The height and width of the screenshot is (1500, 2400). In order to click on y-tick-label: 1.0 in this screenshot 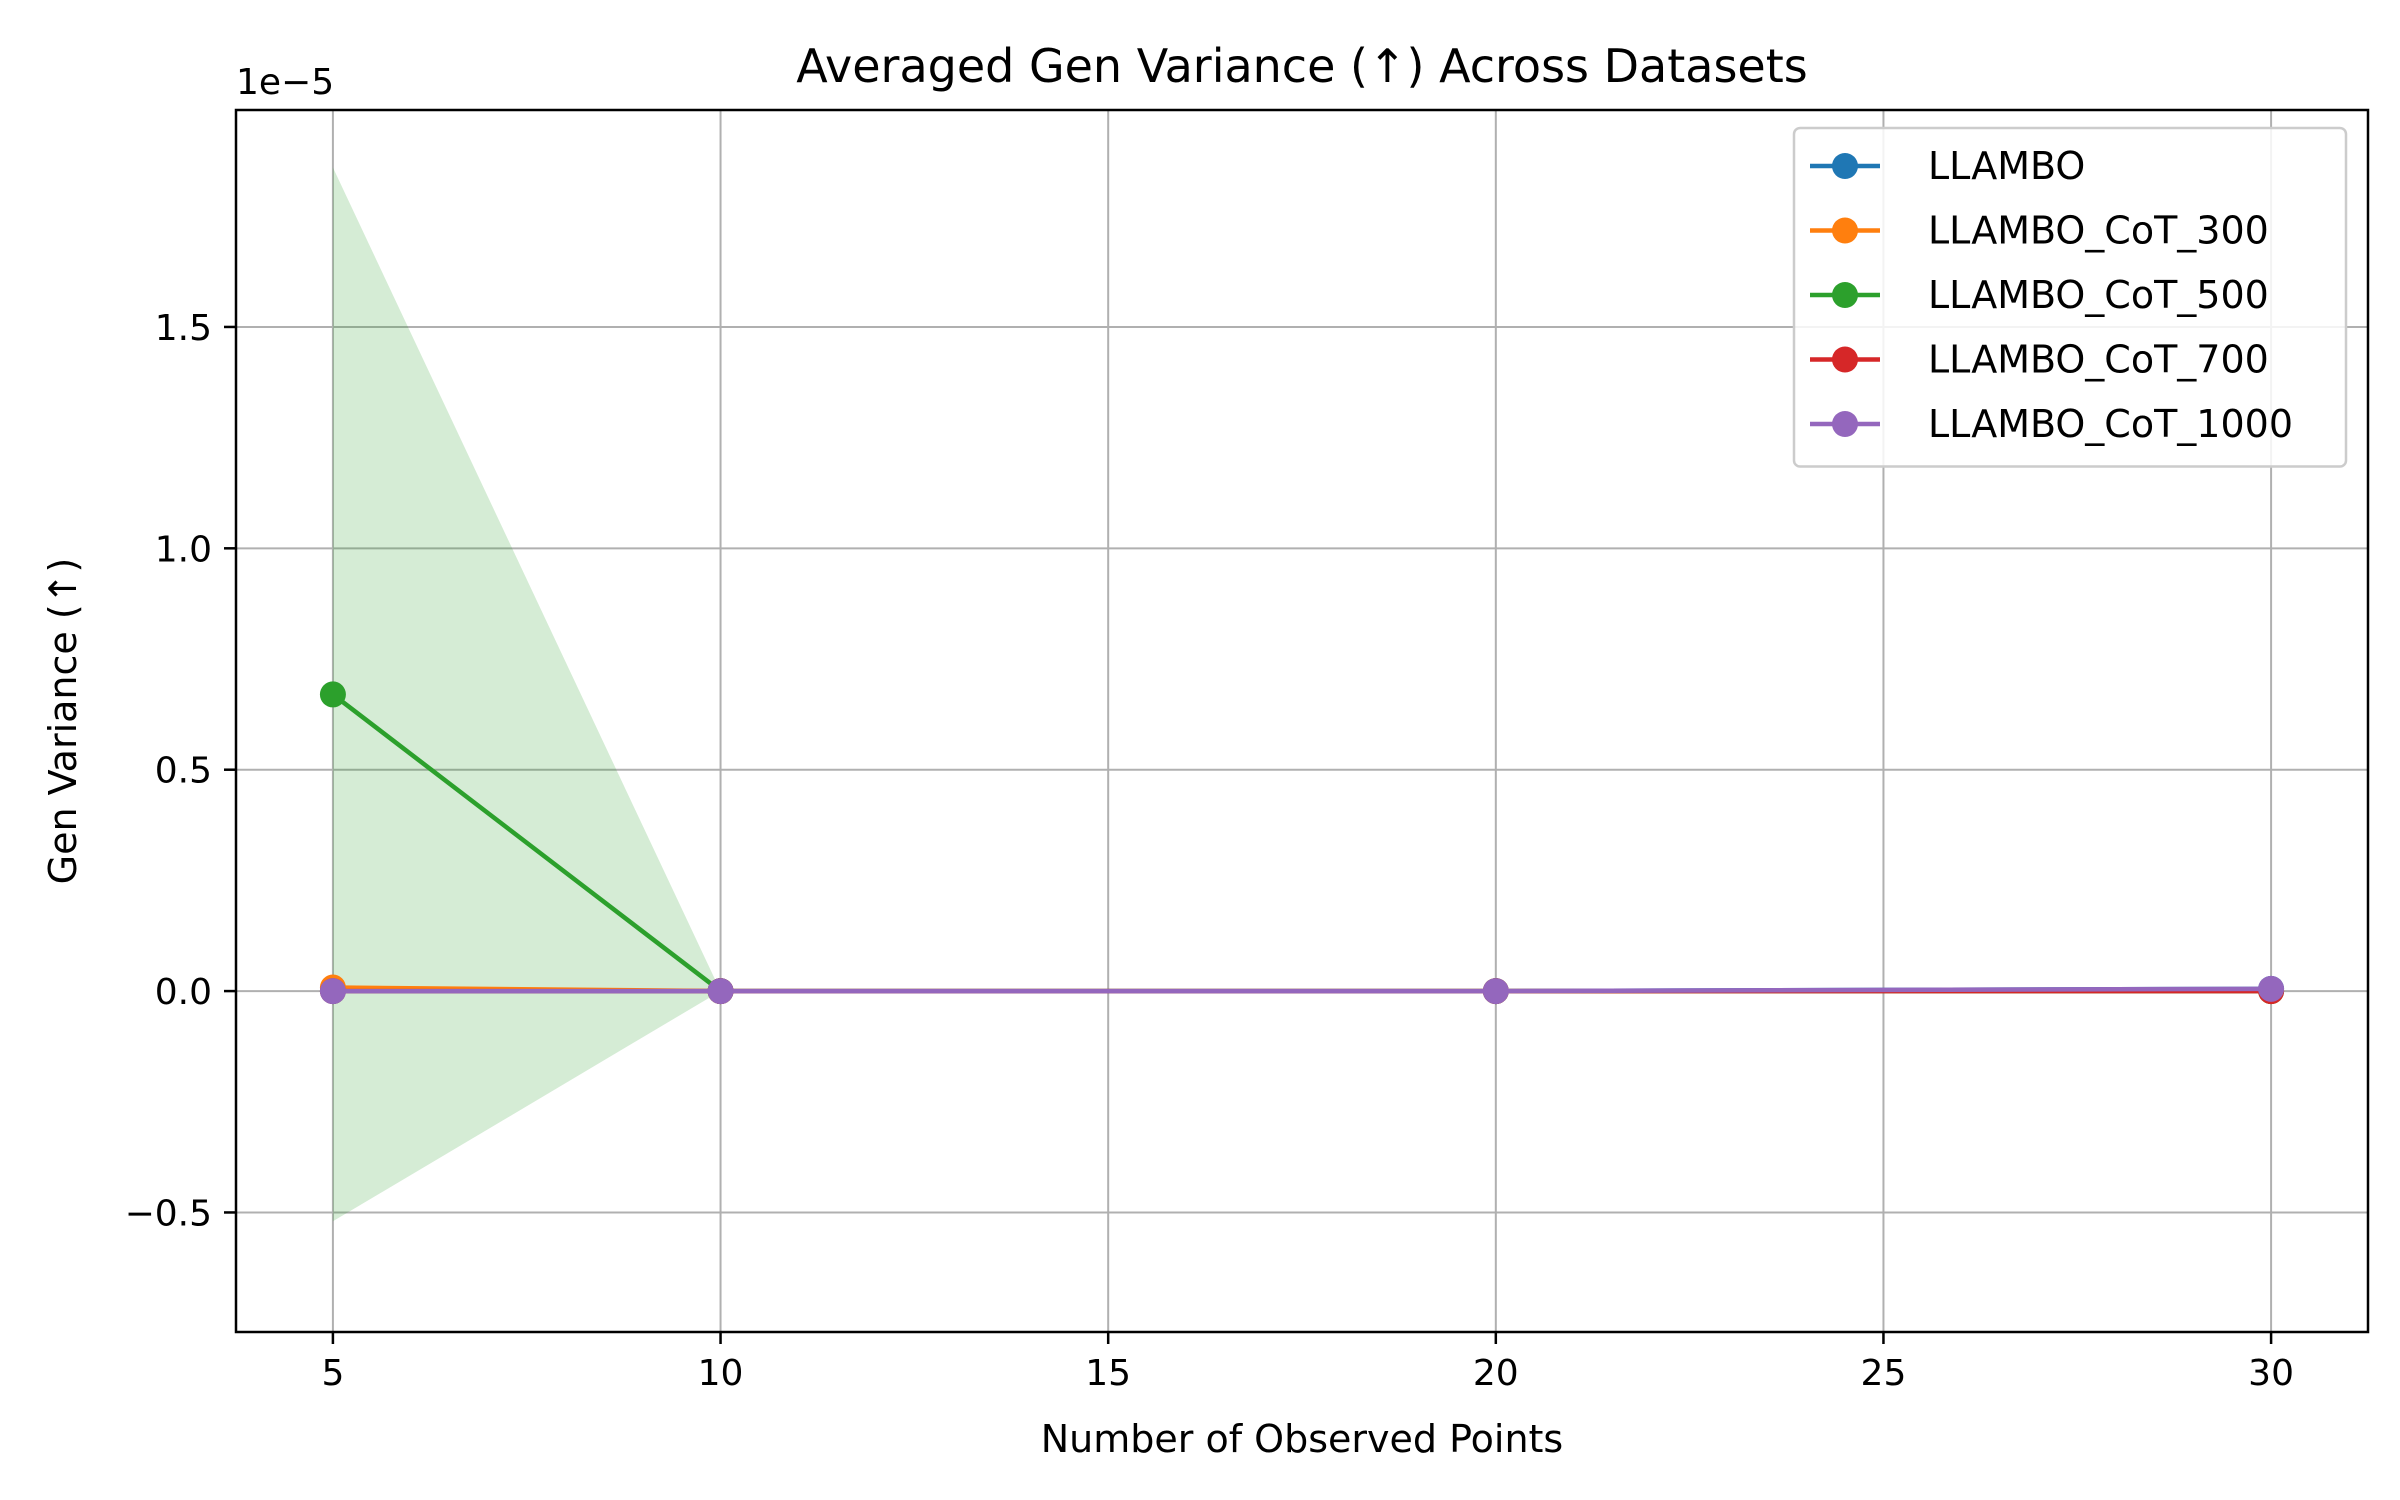, I will do `click(183, 549)`.